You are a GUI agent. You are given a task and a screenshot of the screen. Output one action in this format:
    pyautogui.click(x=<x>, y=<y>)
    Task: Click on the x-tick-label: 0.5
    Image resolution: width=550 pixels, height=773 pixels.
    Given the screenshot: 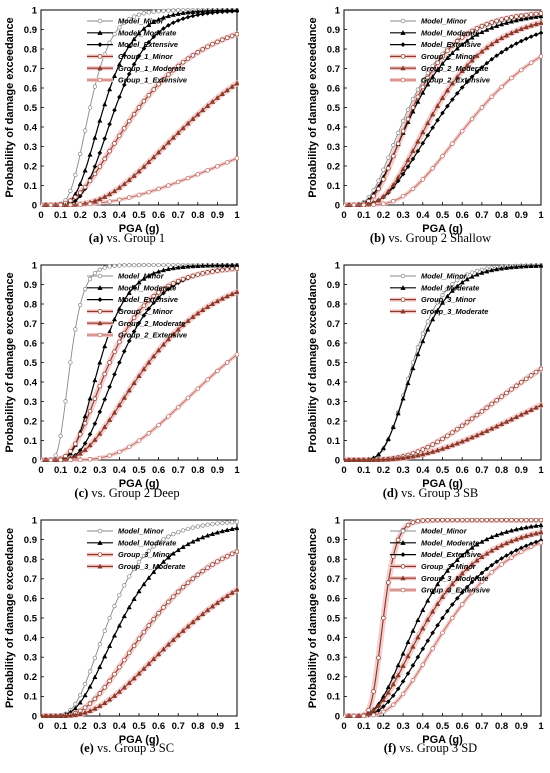 What is the action you would take?
    pyautogui.click(x=139, y=215)
    